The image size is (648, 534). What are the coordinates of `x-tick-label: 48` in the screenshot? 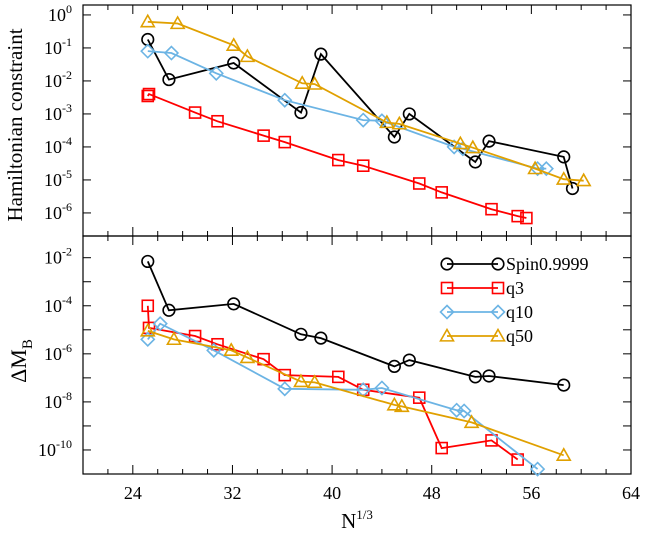 It's located at (432, 493).